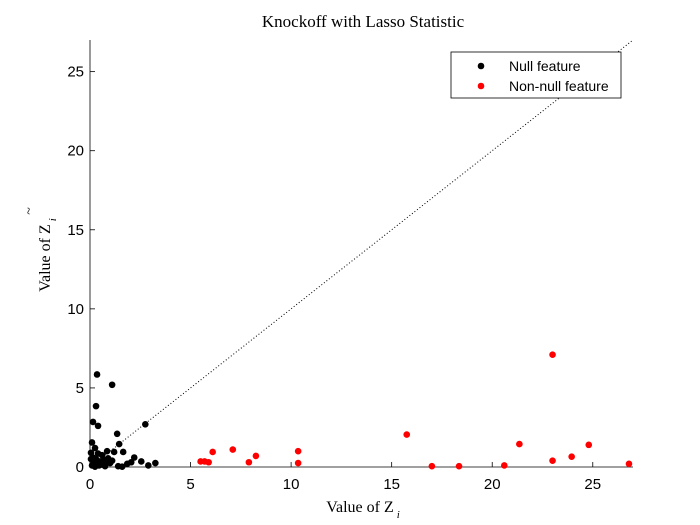 Image resolution: width=700 pixels, height=525 pixels. I want to click on legend-label-null: Null feature, so click(545, 66).